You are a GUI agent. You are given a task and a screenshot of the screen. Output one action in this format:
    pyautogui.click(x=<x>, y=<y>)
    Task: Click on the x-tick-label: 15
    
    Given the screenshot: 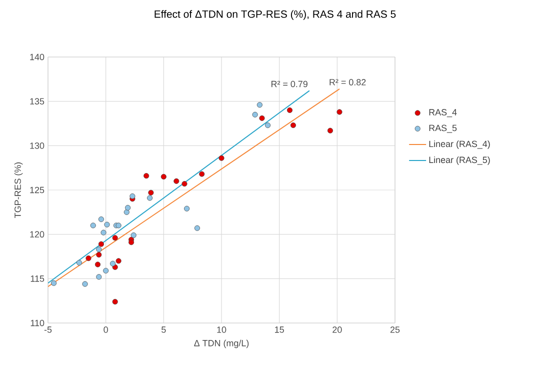 What is the action you would take?
    pyautogui.click(x=279, y=329)
    